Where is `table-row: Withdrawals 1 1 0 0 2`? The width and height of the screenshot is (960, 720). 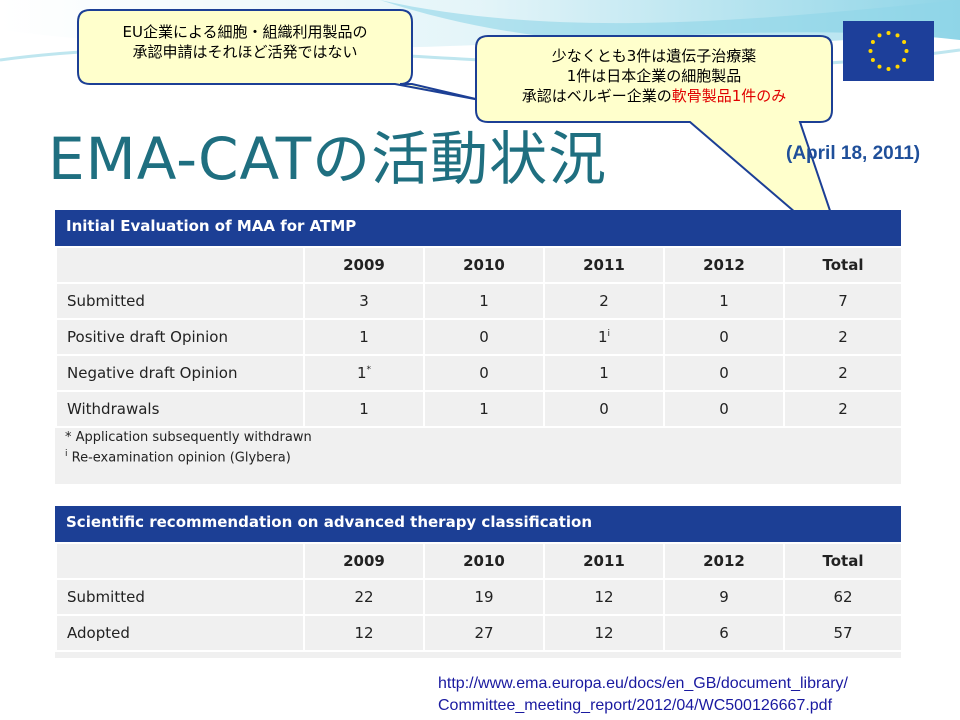 table-row: Withdrawals 1 1 0 0 2 is located at coordinates (479, 409).